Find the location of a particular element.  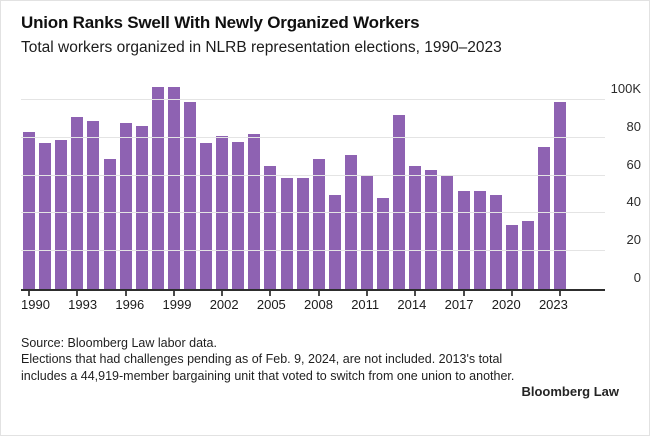

x-cell-1992 is located at coordinates (63, 304).